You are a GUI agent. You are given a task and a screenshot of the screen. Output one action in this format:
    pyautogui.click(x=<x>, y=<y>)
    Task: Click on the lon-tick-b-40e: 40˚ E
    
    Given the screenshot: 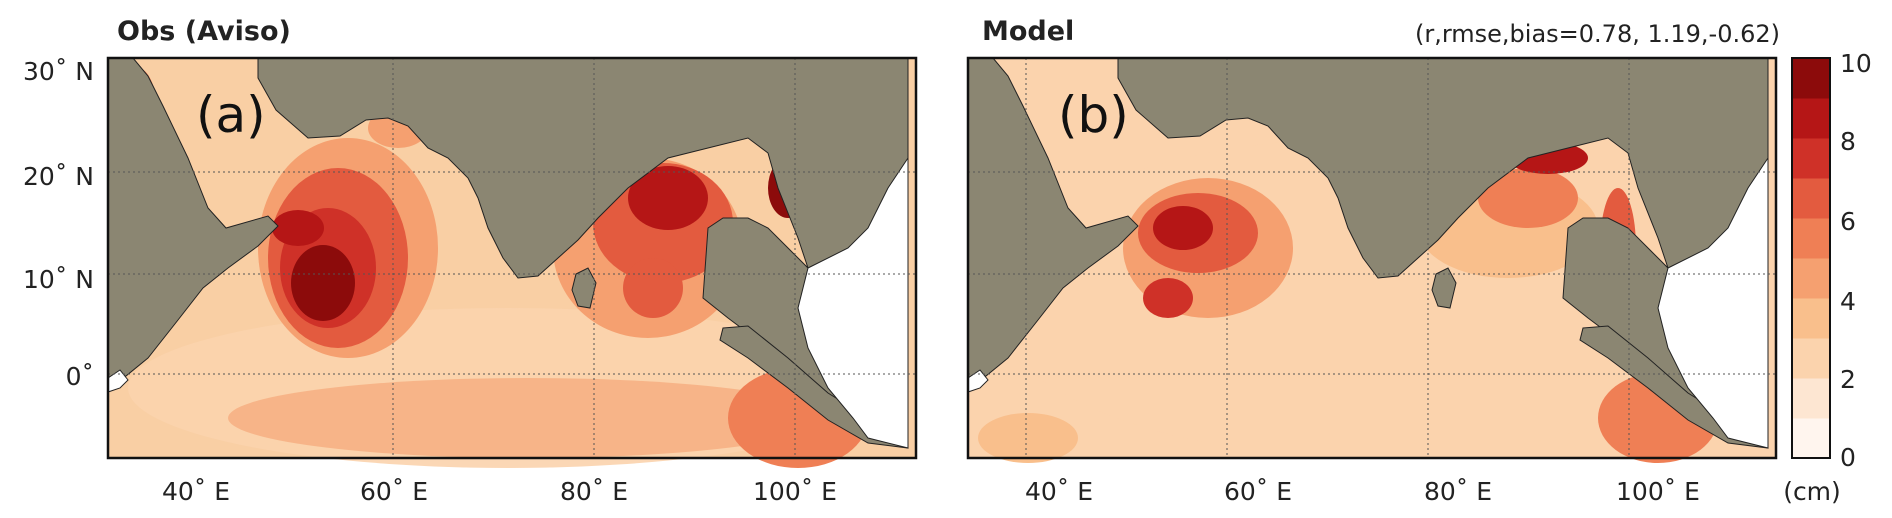 What is the action you would take?
    pyautogui.click(x=1059, y=491)
    